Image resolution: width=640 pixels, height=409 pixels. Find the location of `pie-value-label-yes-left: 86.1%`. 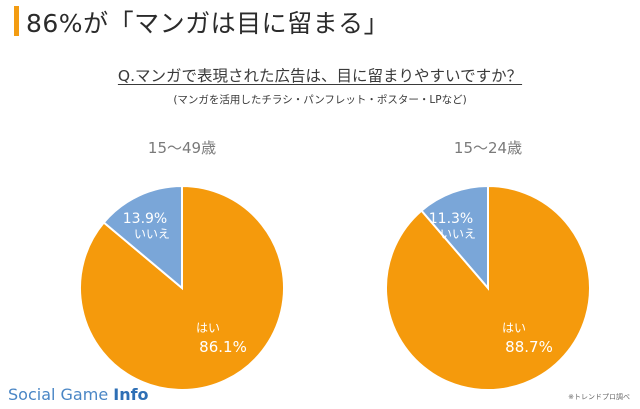

pie-value-label-yes-left: 86.1% is located at coordinates (223, 347).